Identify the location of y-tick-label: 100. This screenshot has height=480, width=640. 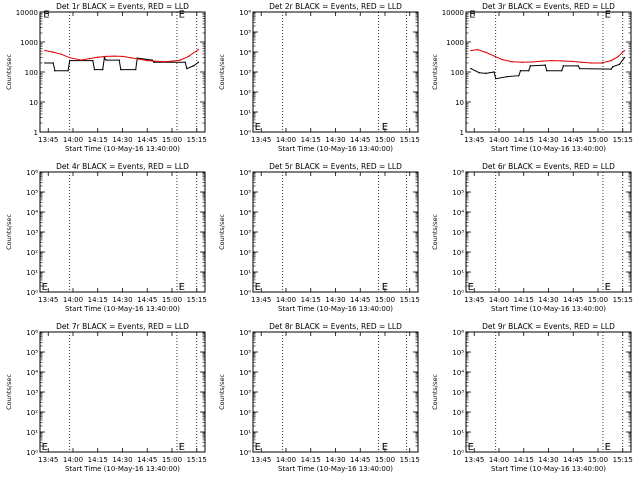
(31, 73).